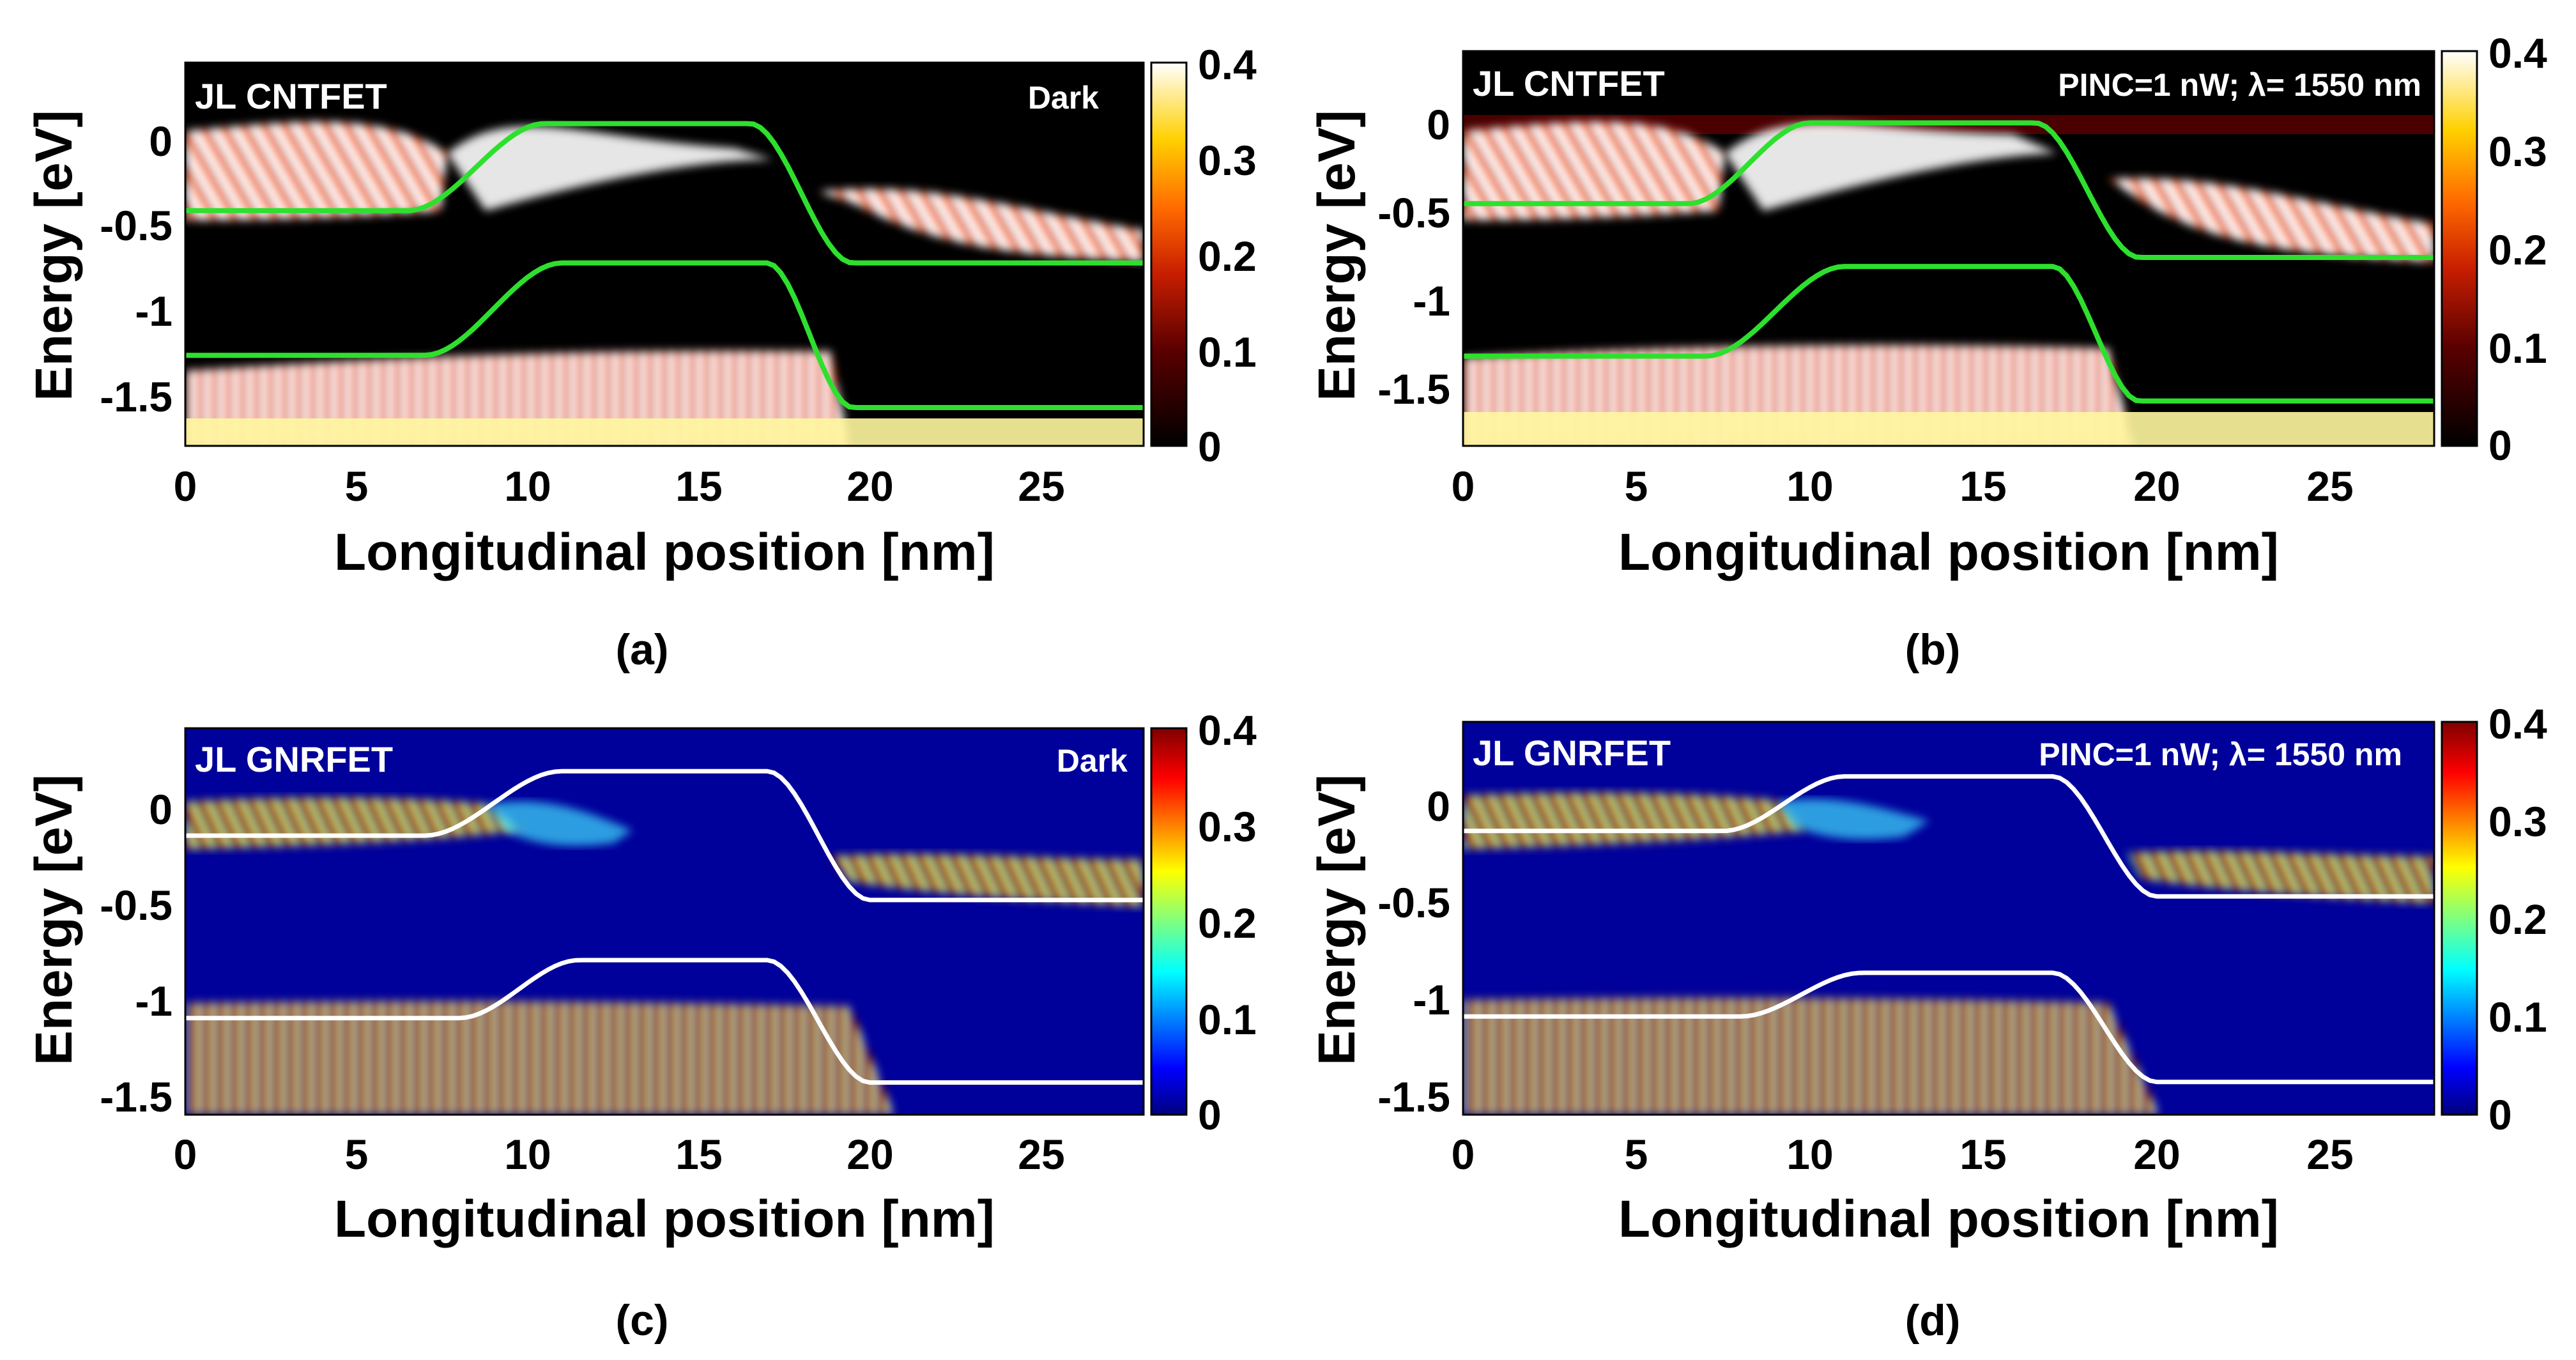  I want to click on heatmap-a, so click(664, 254).